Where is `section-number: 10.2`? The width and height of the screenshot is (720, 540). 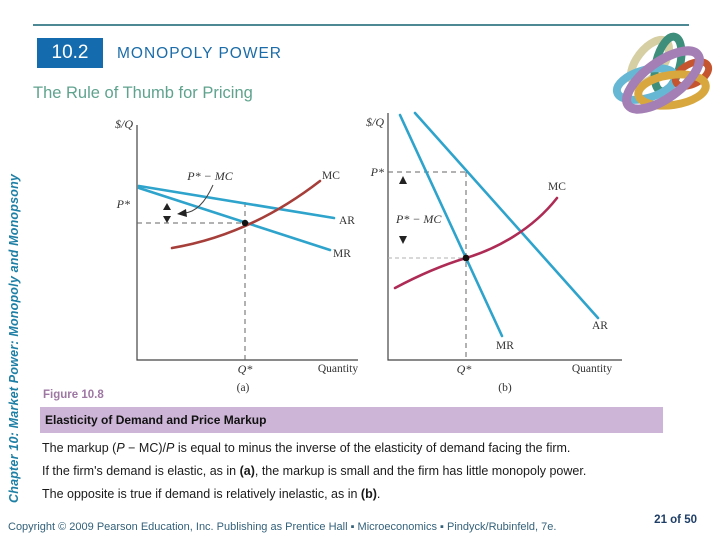
section-number: 10.2 is located at coordinates (70, 52).